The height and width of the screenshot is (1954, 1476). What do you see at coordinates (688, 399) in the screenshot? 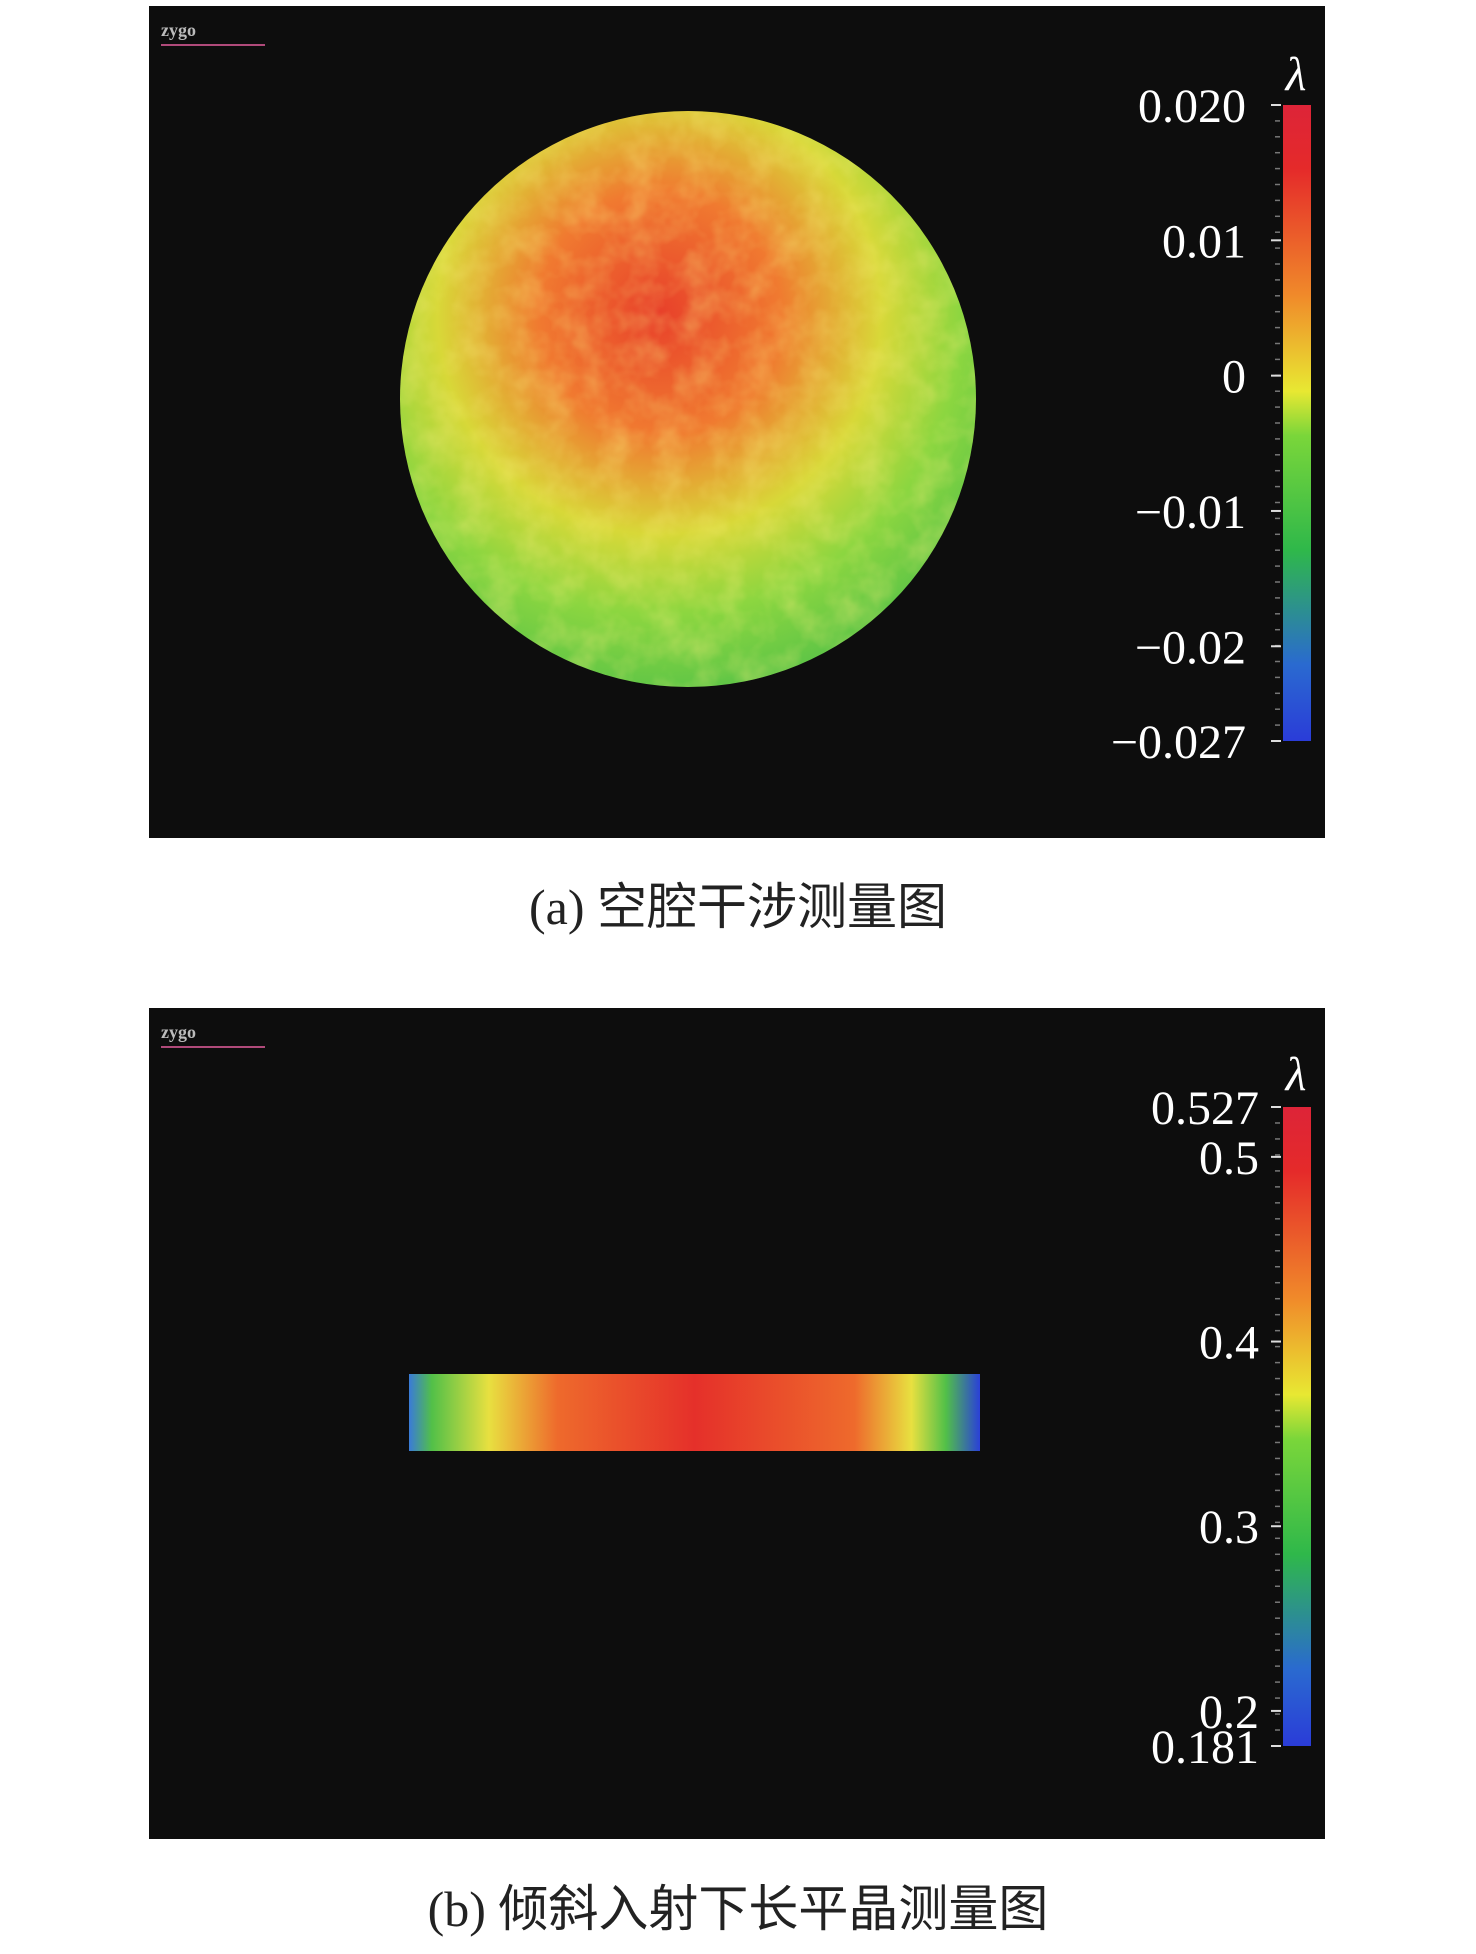
I see `disk-texture` at bounding box center [688, 399].